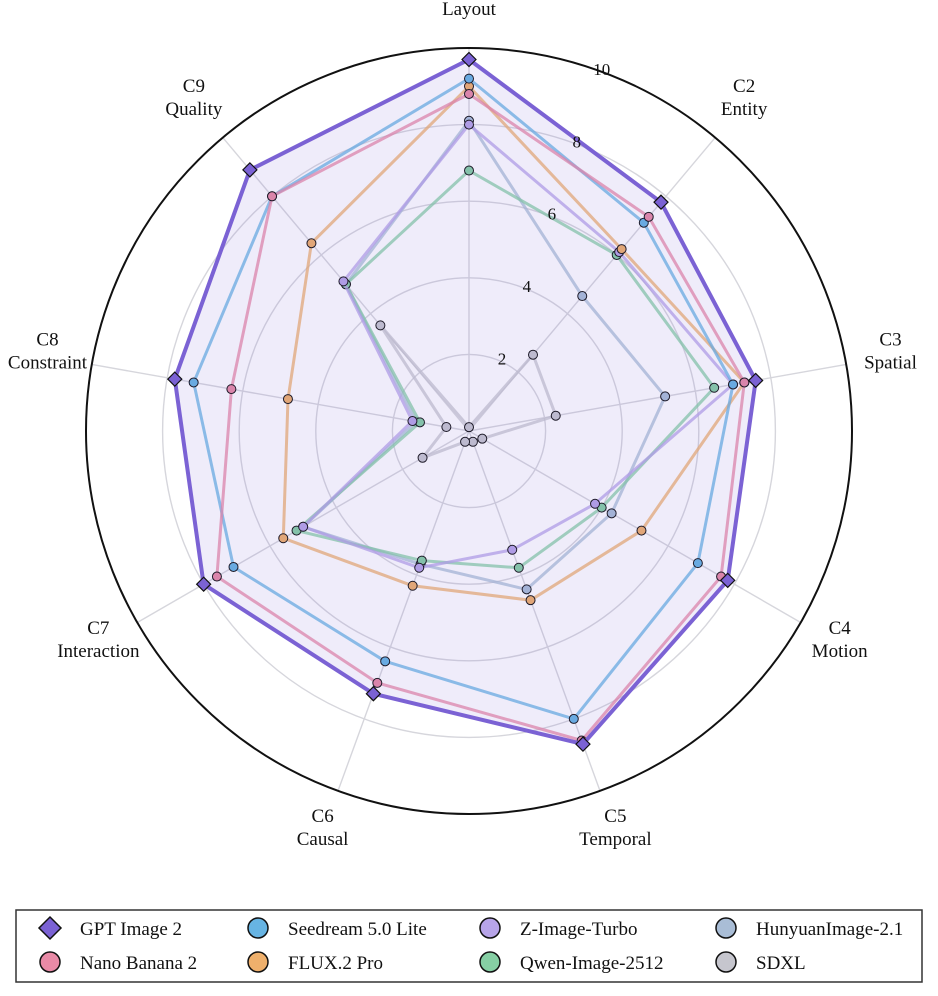  Describe the element at coordinates (527, 286) in the screenshot. I see `r-tick-label-4: 4` at that location.